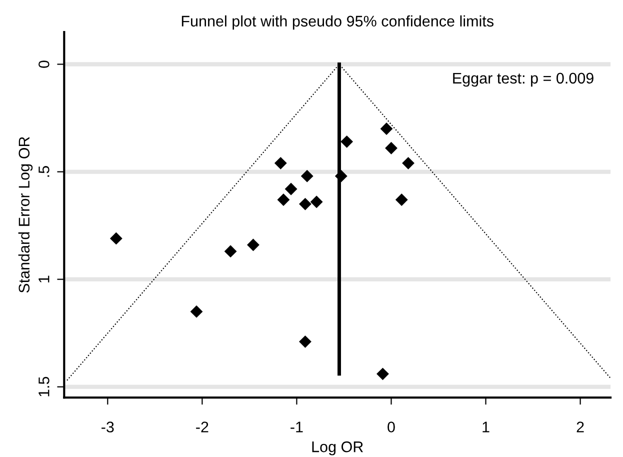 The height and width of the screenshot is (457, 623). I want to click on chart-title: Funnel plot with pseudo 95% confidence limits, so click(338, 22).